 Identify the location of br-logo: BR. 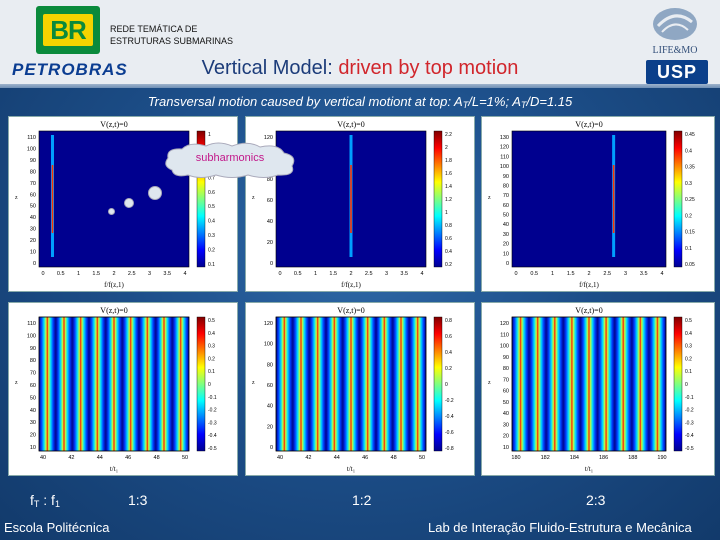
(68, 30).